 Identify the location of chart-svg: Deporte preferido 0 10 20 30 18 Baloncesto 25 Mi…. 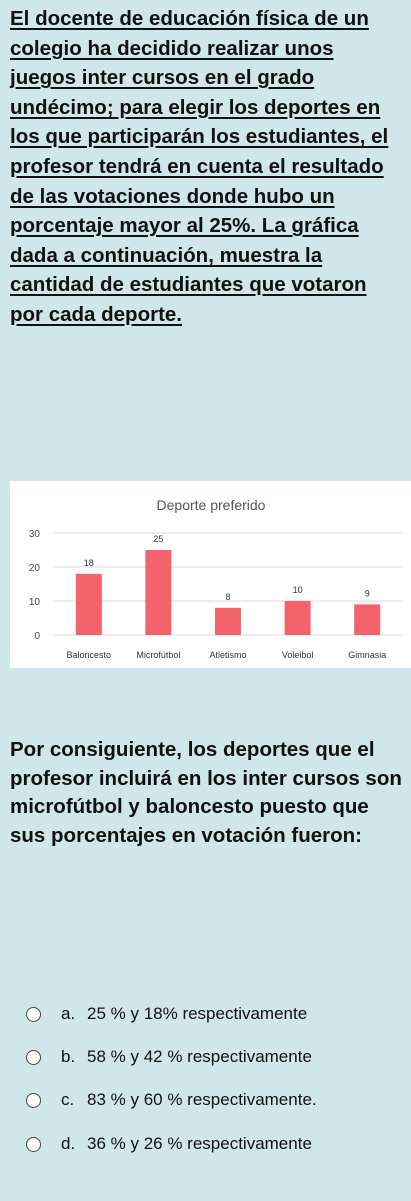
(215, 578).